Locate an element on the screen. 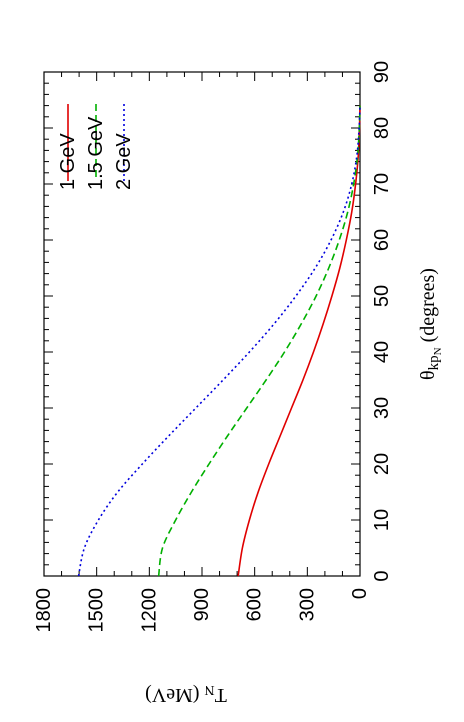 Image resolution: width=464 pixels, height=722 pixels. x-tick-label: 0 is located at coordinates (382, 575).